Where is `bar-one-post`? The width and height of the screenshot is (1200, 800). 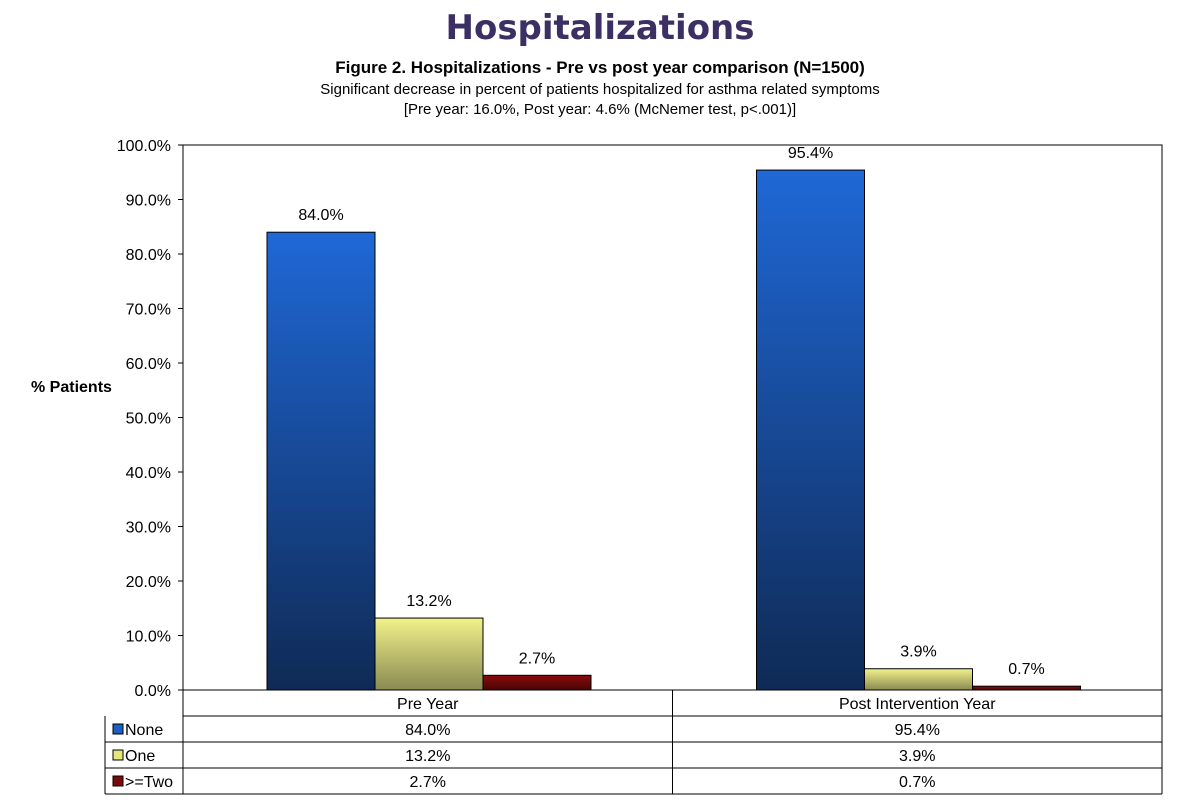 bar-one-post is located at coordinates (918, 679).